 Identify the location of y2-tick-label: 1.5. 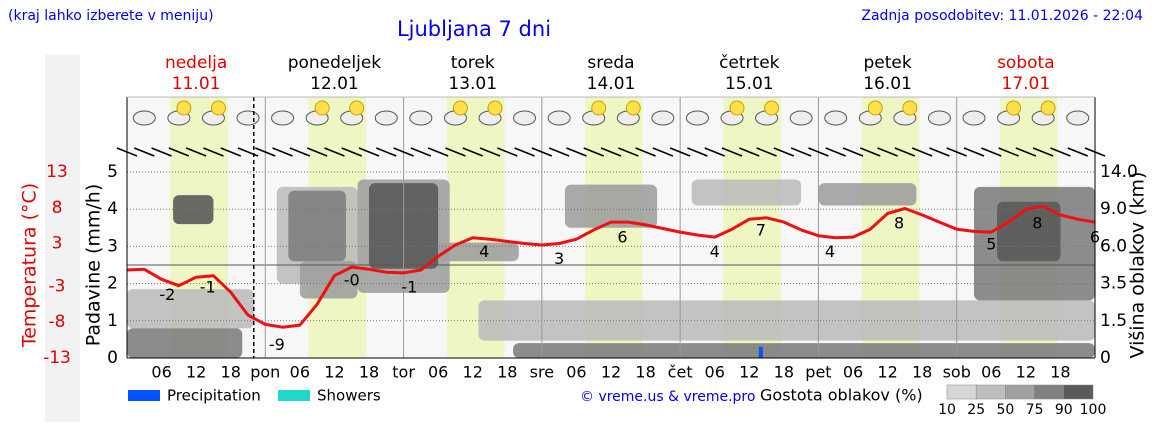
(1113, 321).